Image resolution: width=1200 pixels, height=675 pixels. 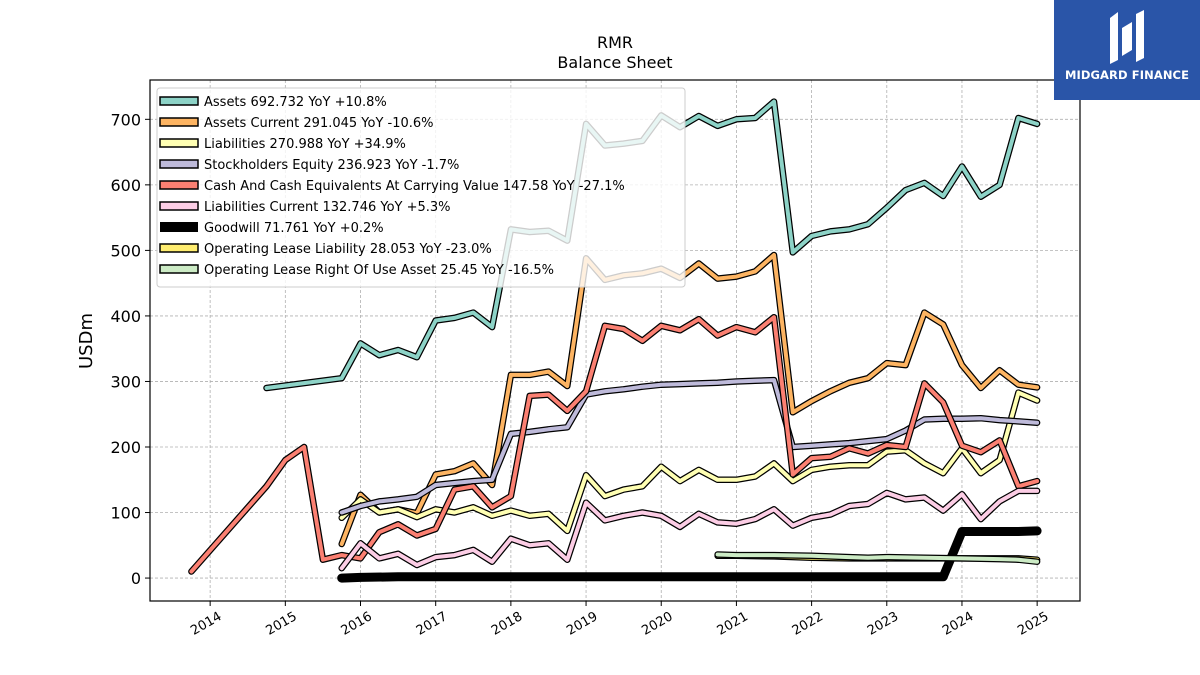 I want to click on series-goodwill, so click(x=689, y=554).